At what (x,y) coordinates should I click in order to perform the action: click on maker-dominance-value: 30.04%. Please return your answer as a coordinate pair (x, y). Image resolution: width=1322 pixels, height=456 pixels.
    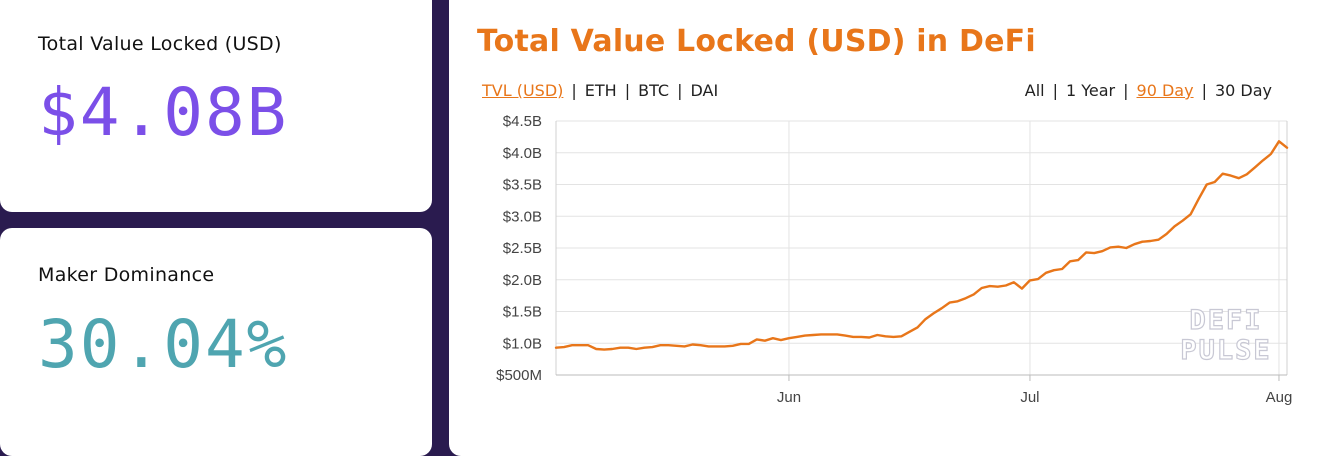
    Looking at the image, I should click on (163, 344).